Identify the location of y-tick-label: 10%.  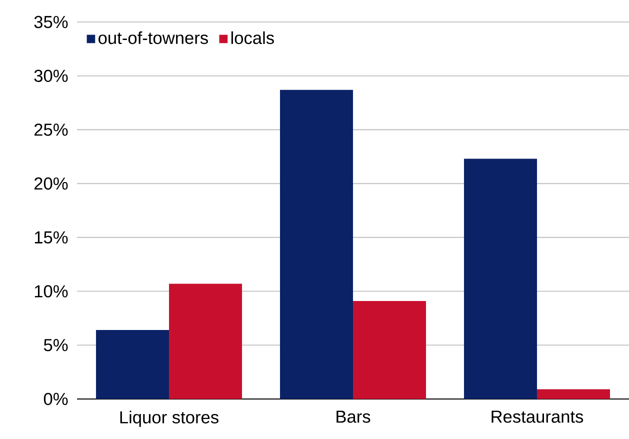
(51, 291).